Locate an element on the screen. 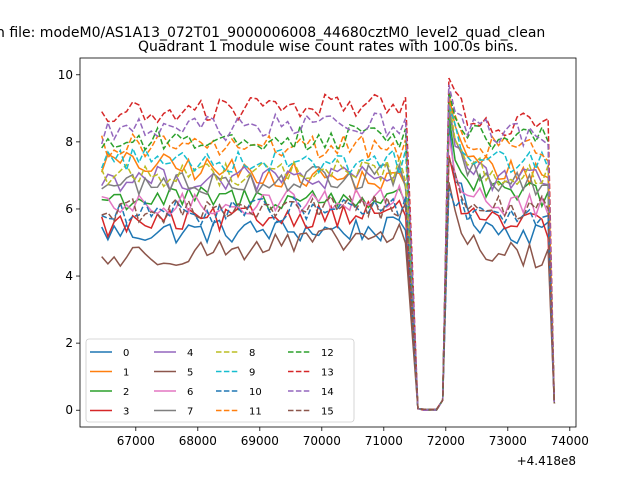 The width and height of the screenshot is (640, 480). x-axis: 67000 68000 69000 70000 71000 72000 73000 74000 is located at coordinates (353, 437).